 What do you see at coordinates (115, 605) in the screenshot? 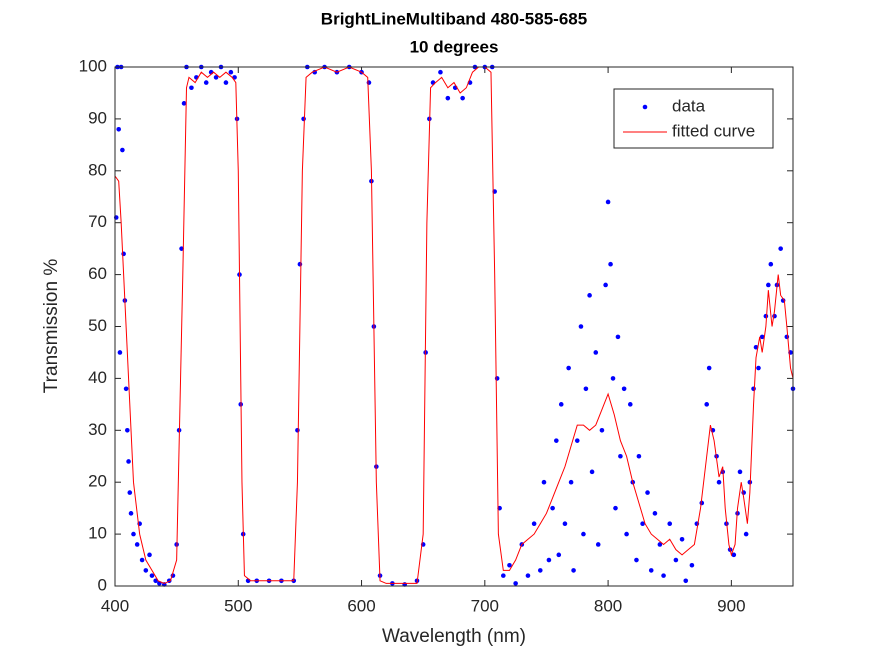
I see `x-tick-label: 400` at bounding box center [115, 605].